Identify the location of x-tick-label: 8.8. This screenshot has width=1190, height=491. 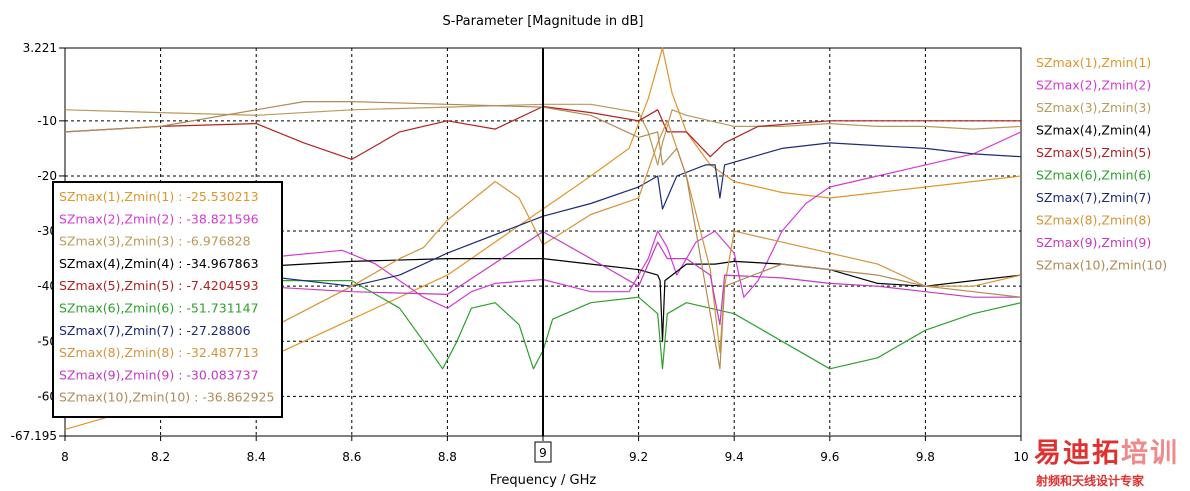
(447, 457).